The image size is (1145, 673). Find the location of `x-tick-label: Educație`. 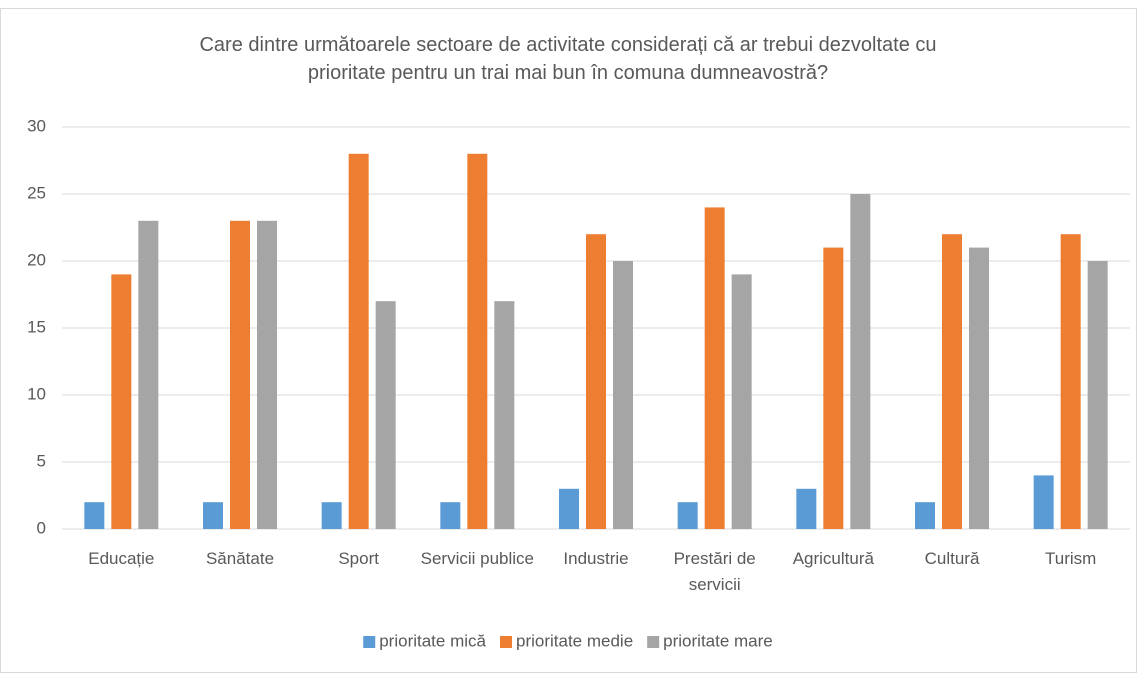

x-tick-label: Educație is located at coordinates (121, 558).